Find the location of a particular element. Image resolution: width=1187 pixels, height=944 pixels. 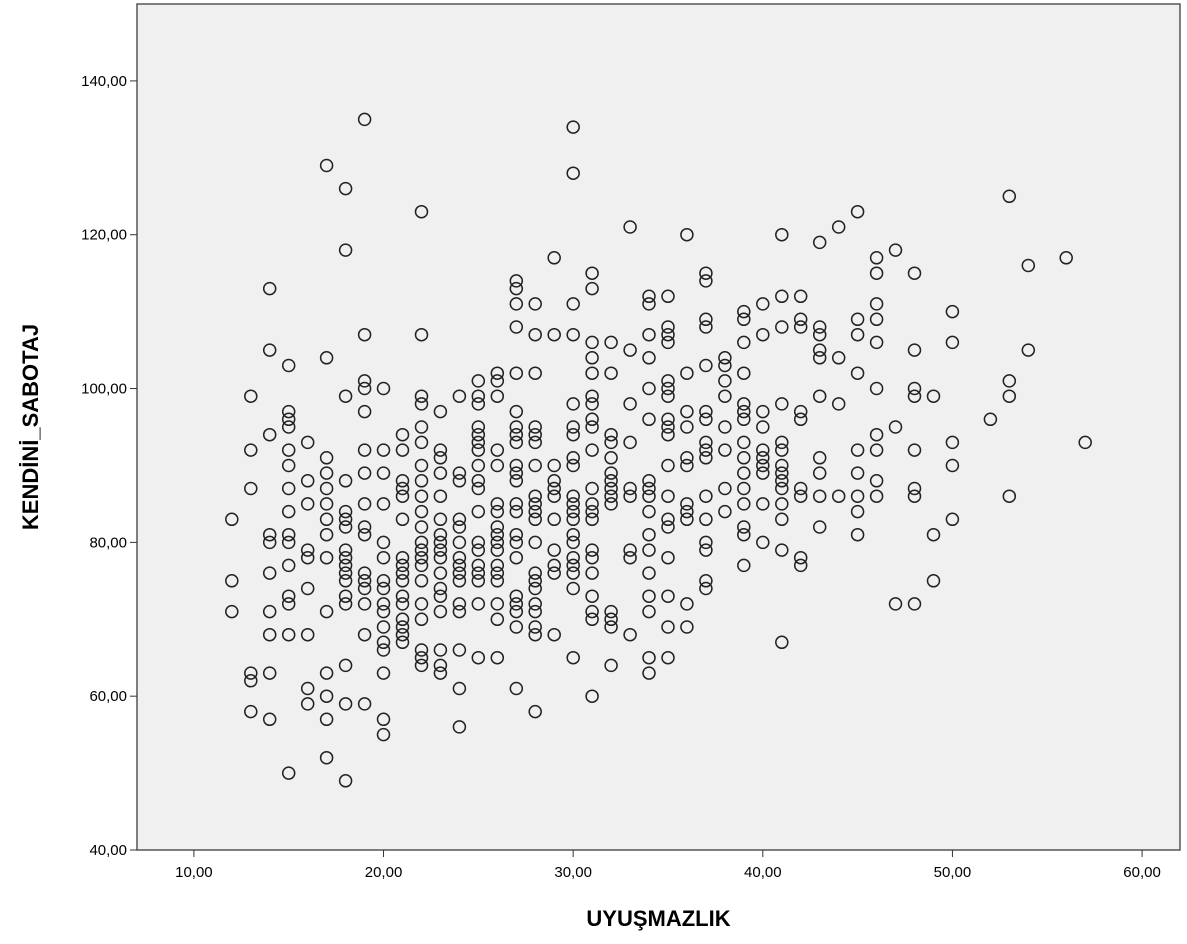

x-tick-label: 60,00 is located at coordinates (1142, 872).